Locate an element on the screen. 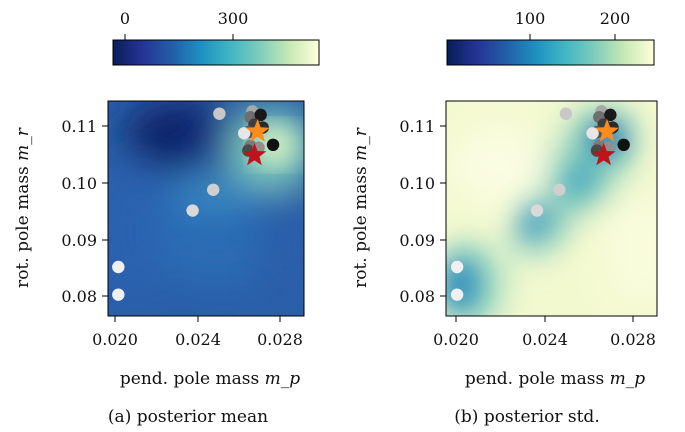 This screenshot has width=685, height=432. heatmap-a is located at coordinates (206, 208).